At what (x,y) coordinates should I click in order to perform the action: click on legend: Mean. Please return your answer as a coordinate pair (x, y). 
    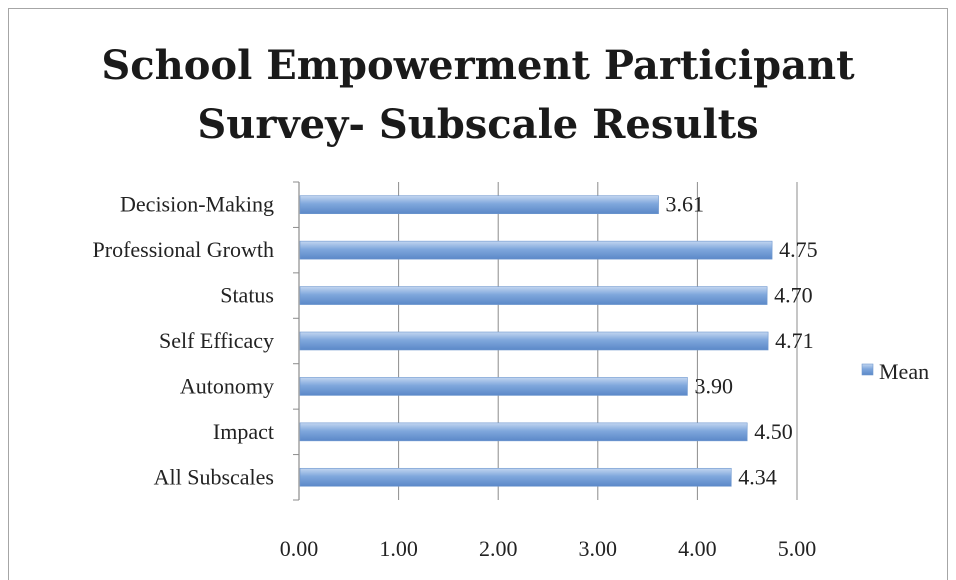
    Looking at the image, I should click on (895, 371).